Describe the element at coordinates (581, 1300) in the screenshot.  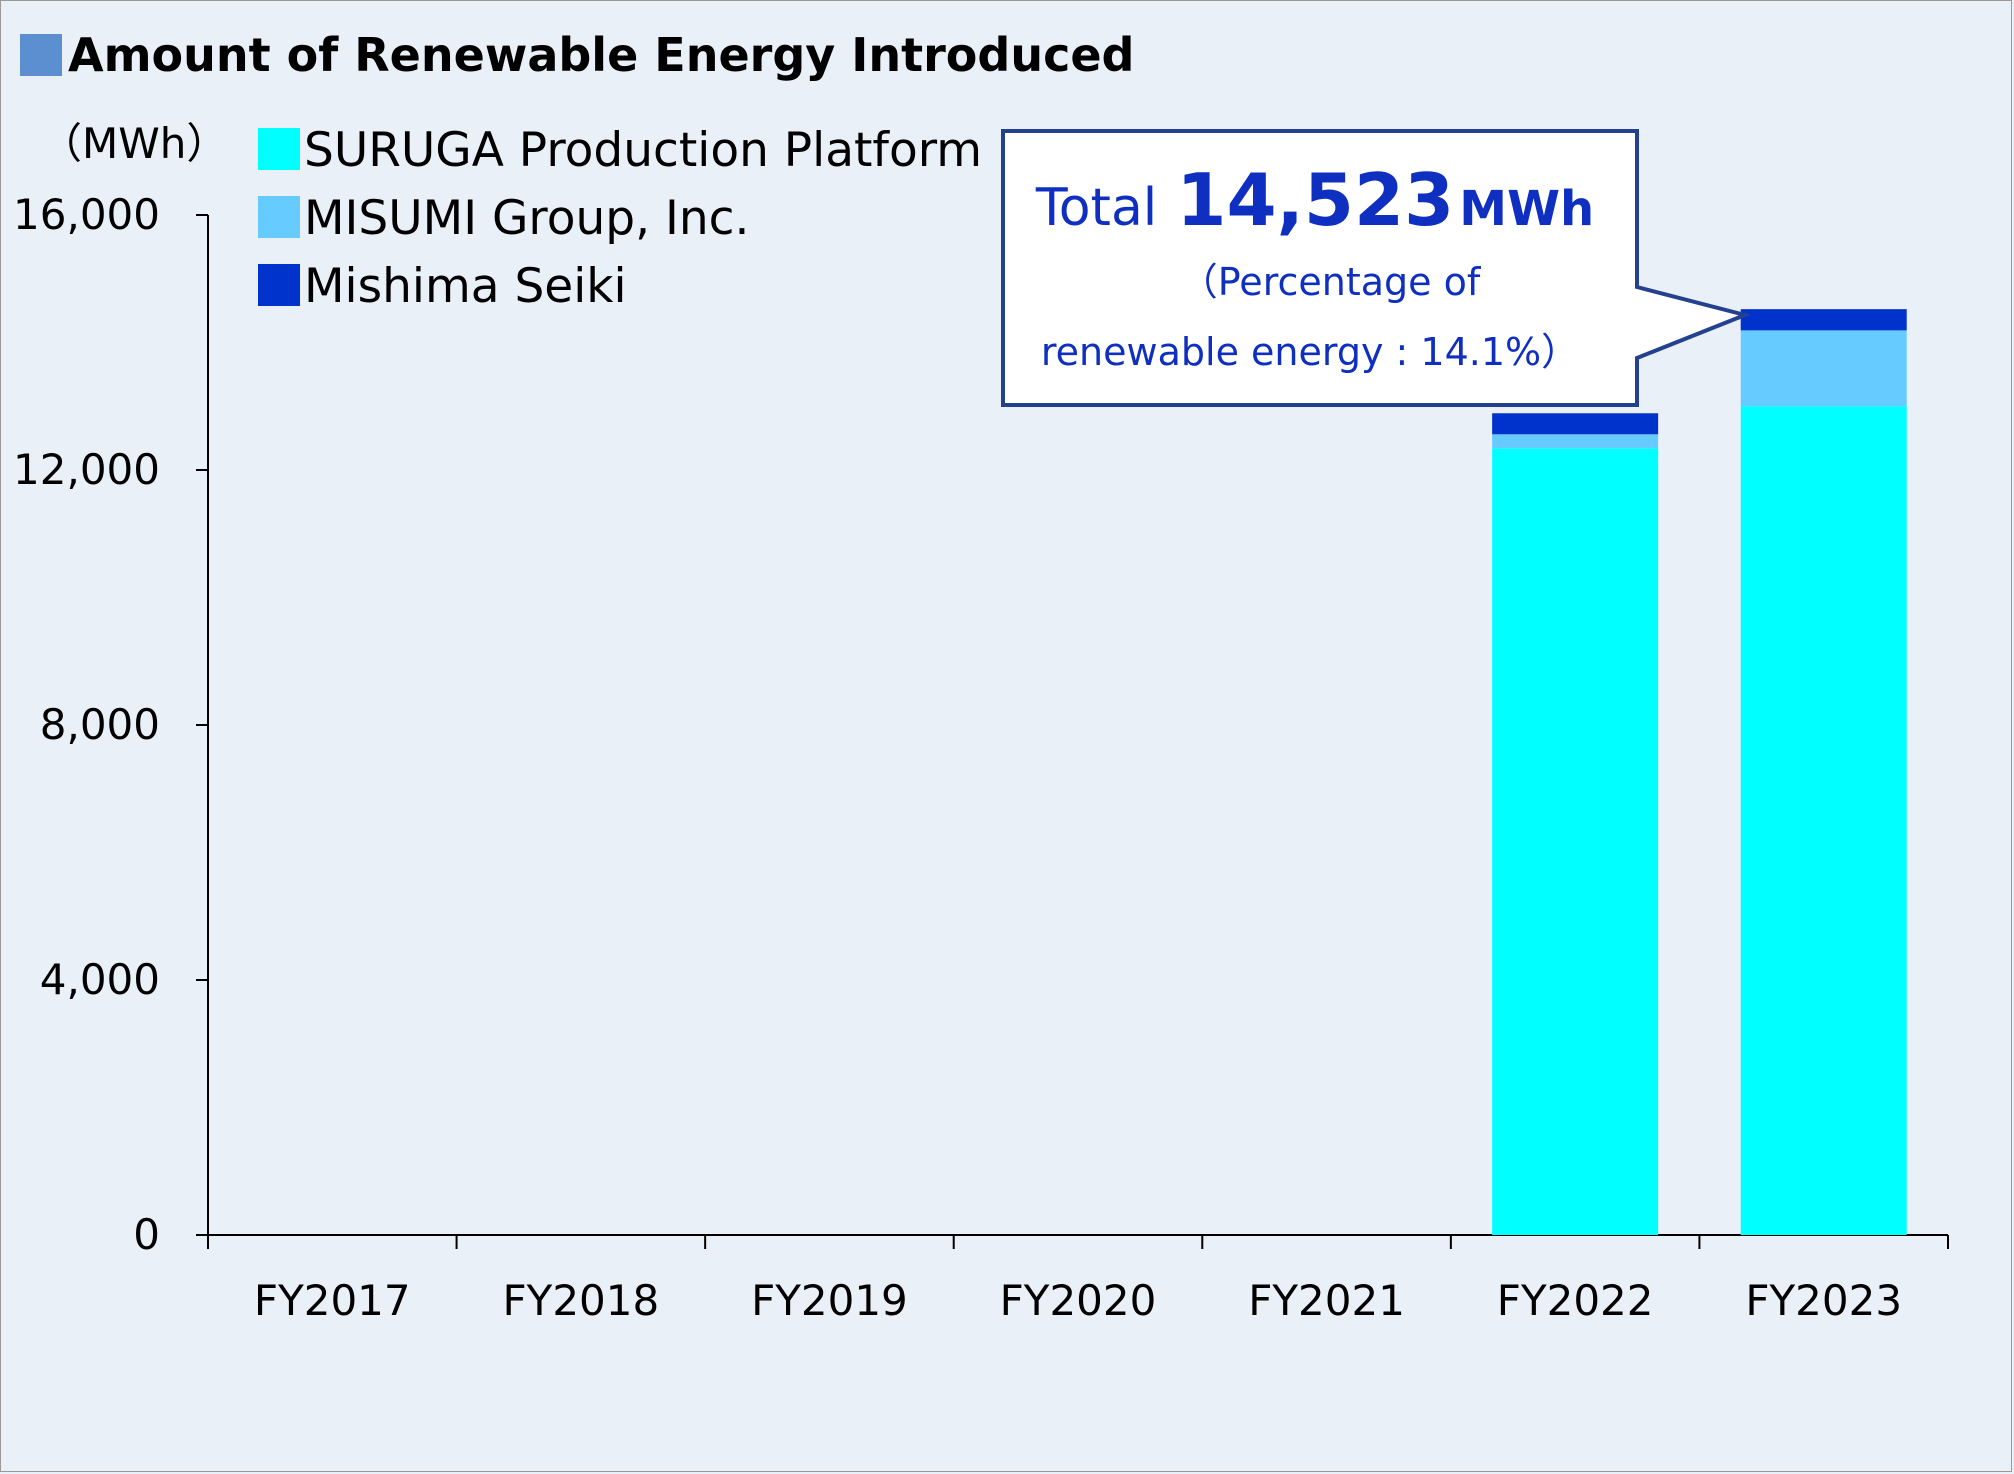
I see `x-tick-label: FY2018` at that location.